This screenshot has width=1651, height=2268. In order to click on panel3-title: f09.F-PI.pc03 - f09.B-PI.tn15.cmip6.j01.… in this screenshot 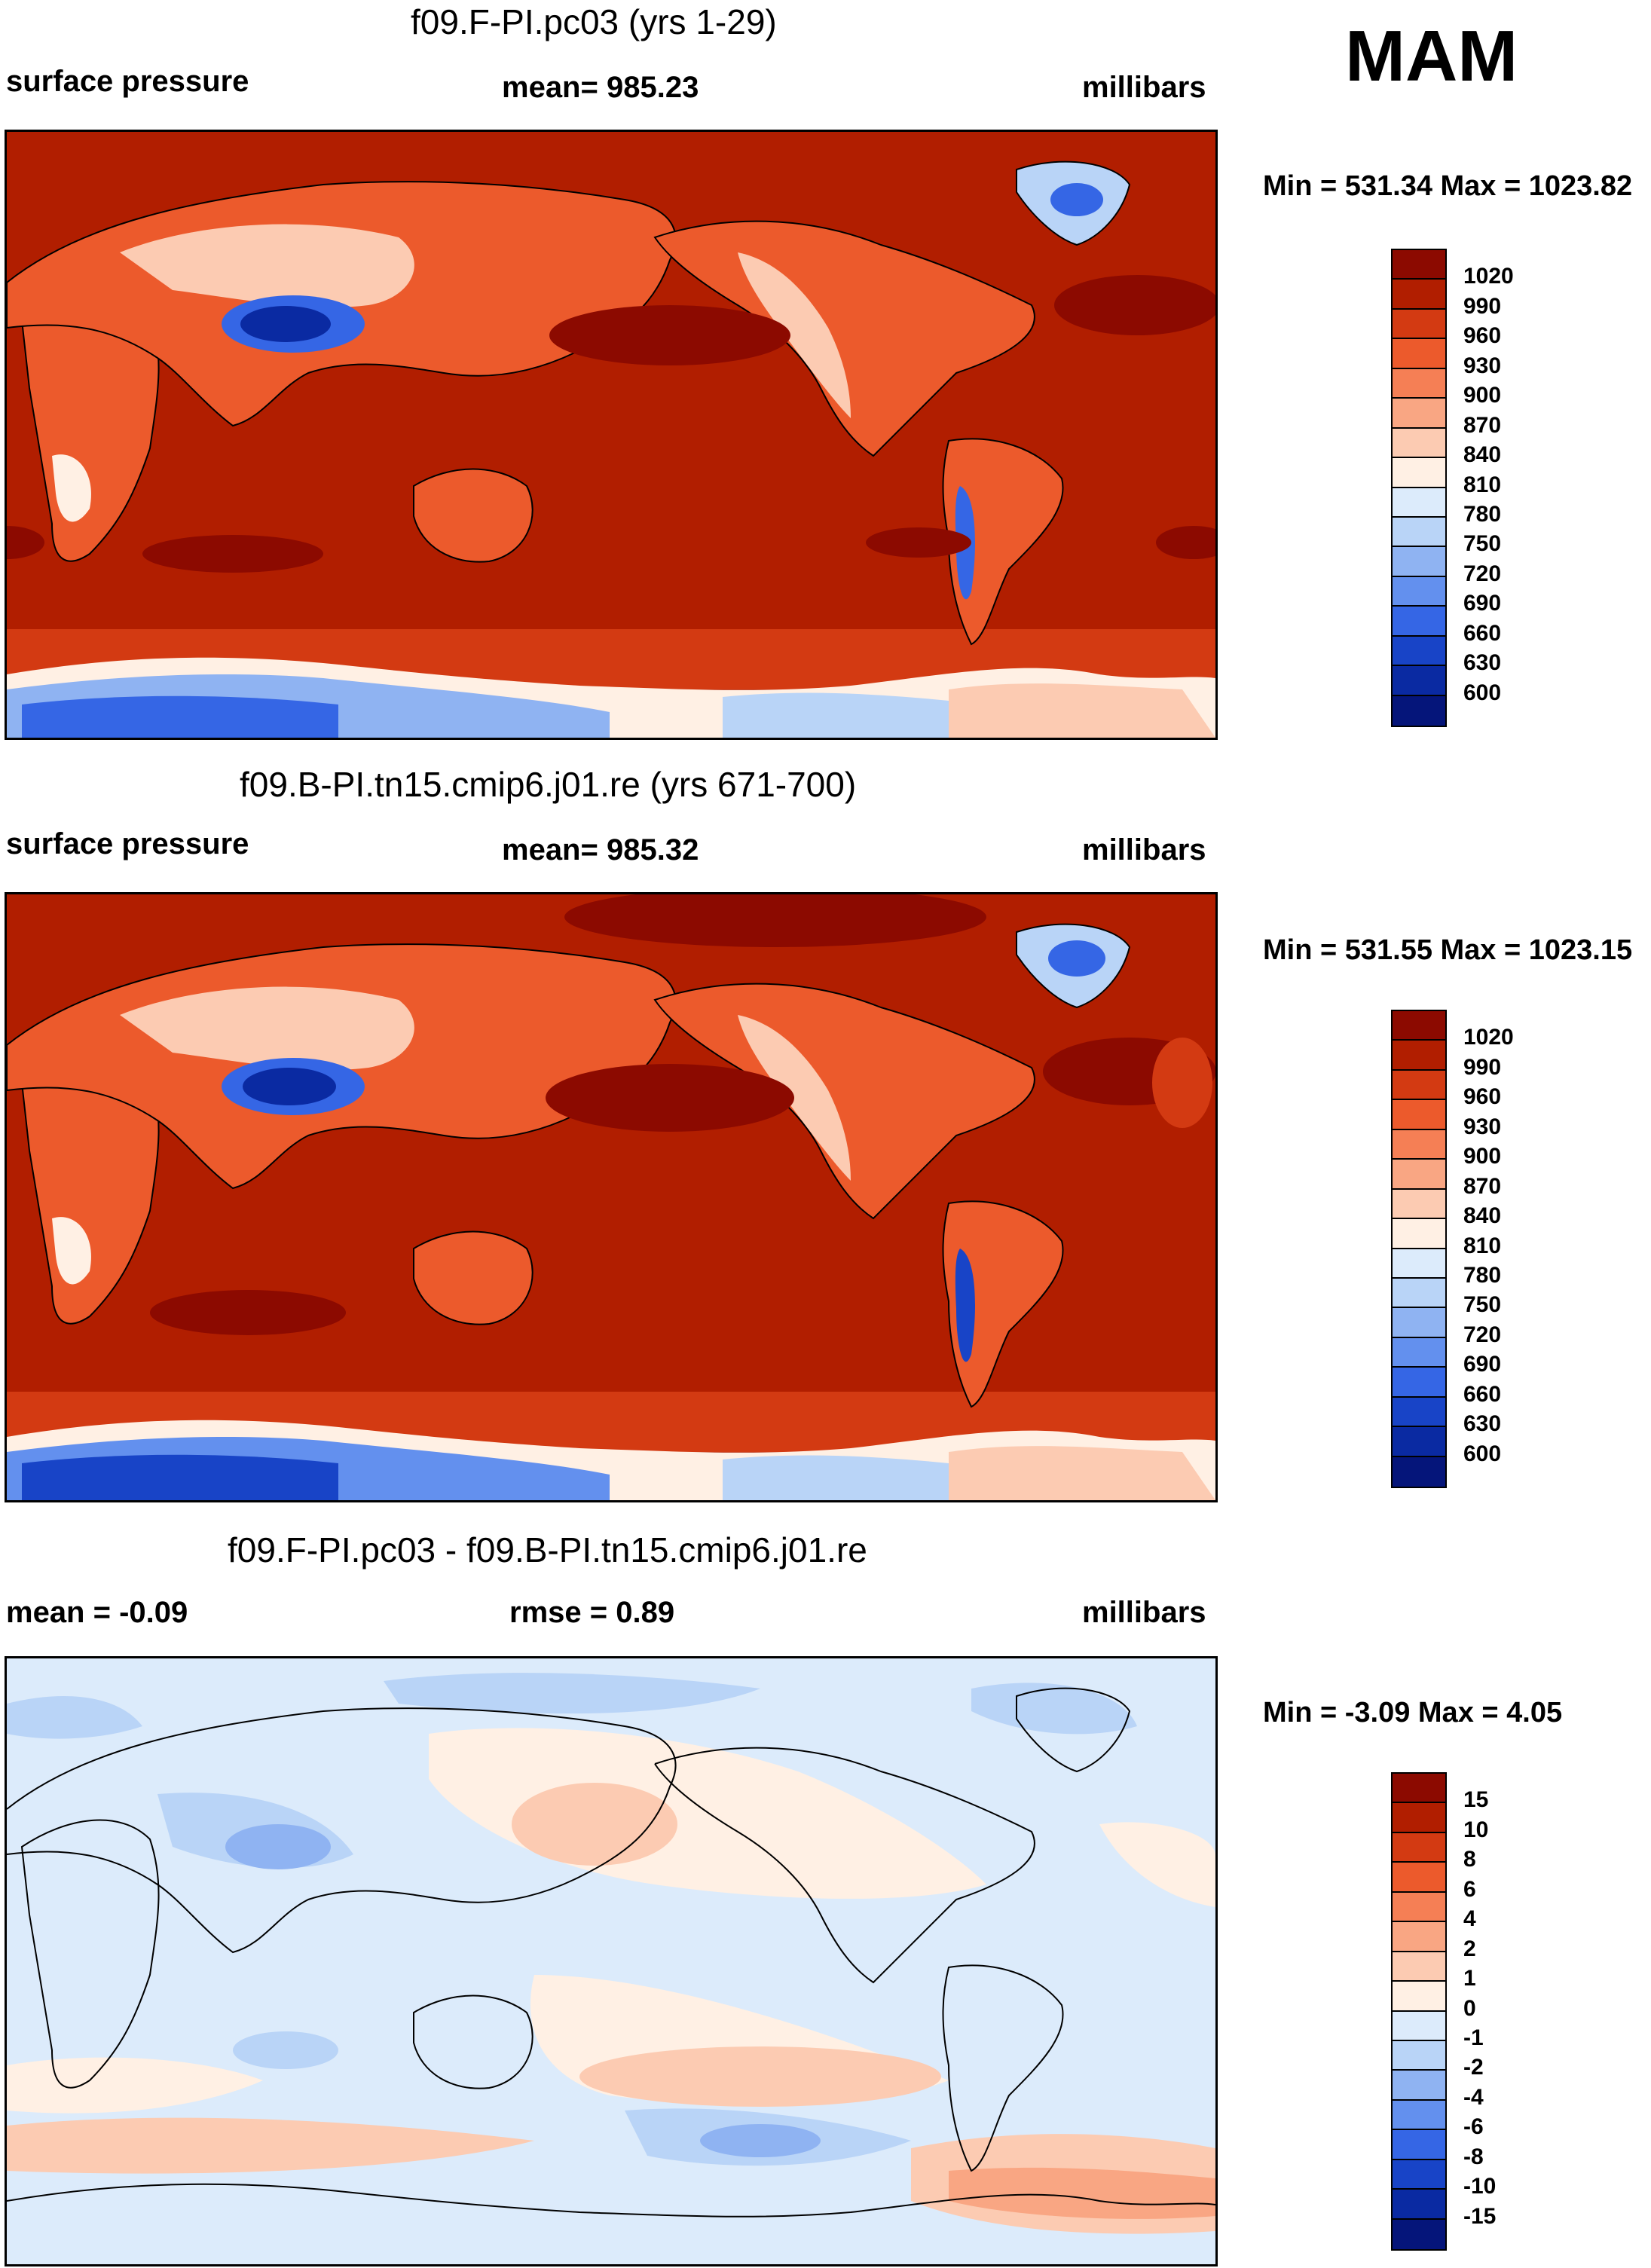, I will do `click(547, 1550)`.